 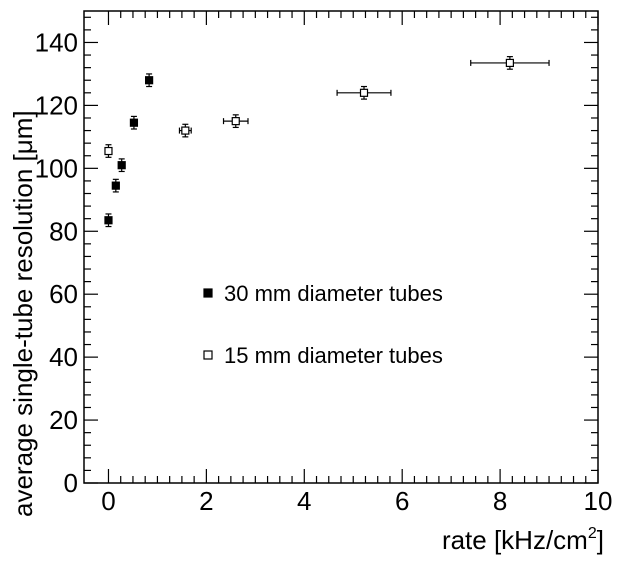 I want to click on y-tick-label: 120, so click(x=56, y=105).